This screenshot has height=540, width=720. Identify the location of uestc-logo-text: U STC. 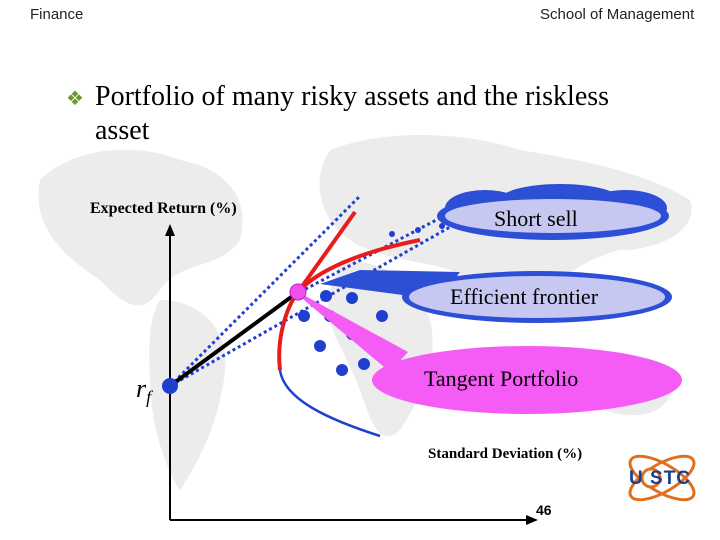
(660, 478).